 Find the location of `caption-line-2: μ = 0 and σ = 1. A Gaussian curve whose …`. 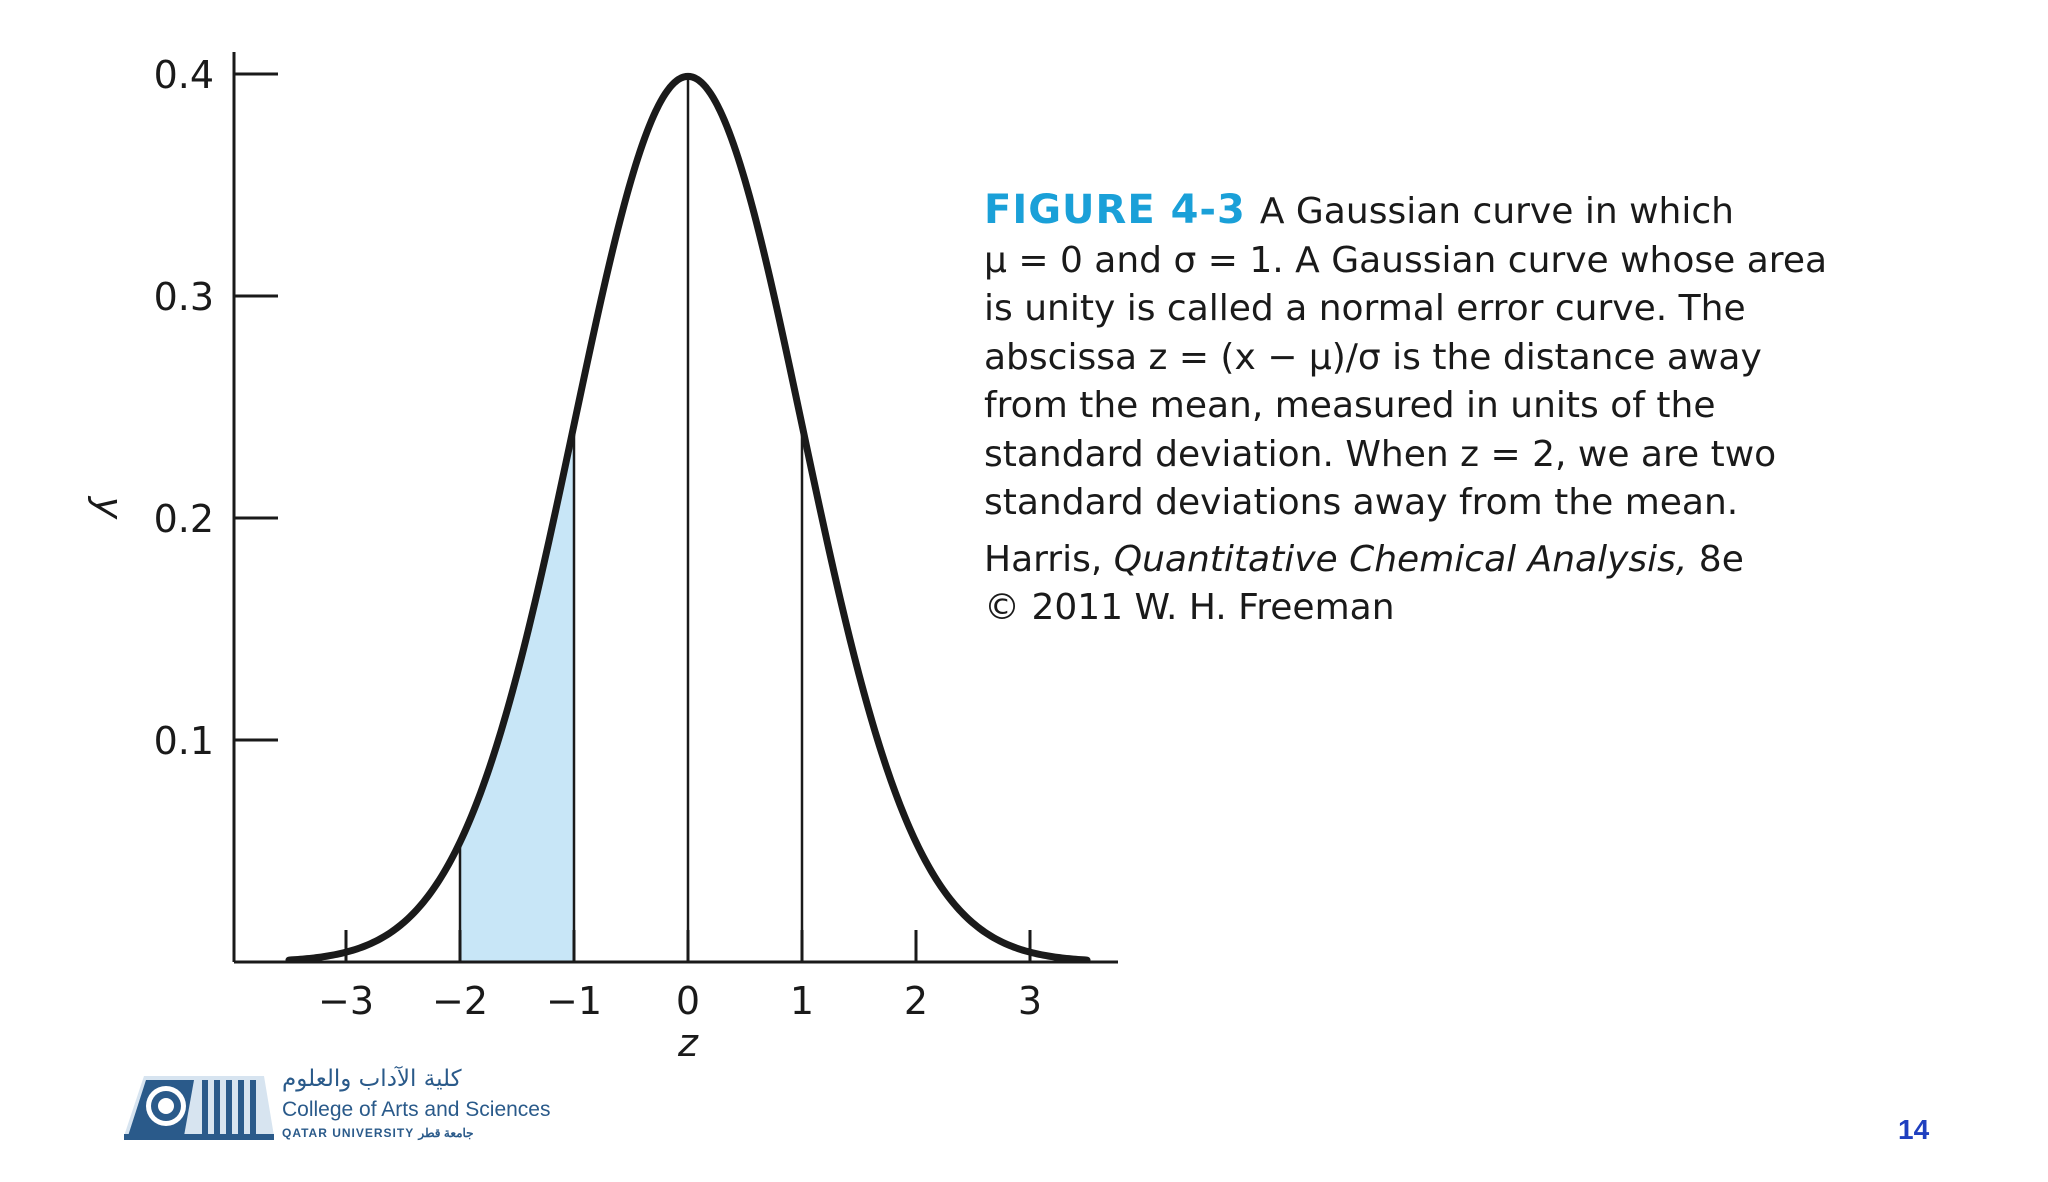

caption-line-2: μ = 0 and σ = 1. A Gaussian curve whose … is located at coordinates (1406, 260).